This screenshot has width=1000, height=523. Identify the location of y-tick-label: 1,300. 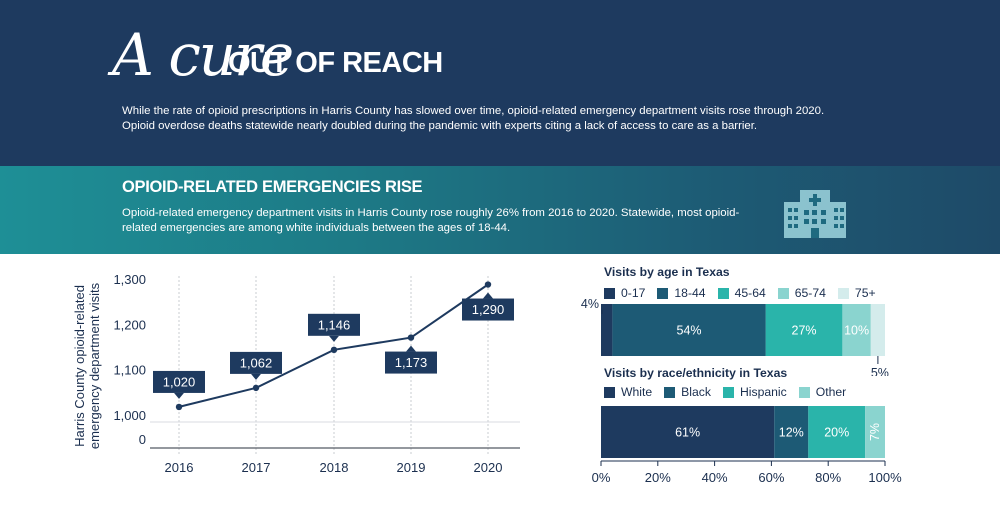
(129, 279).